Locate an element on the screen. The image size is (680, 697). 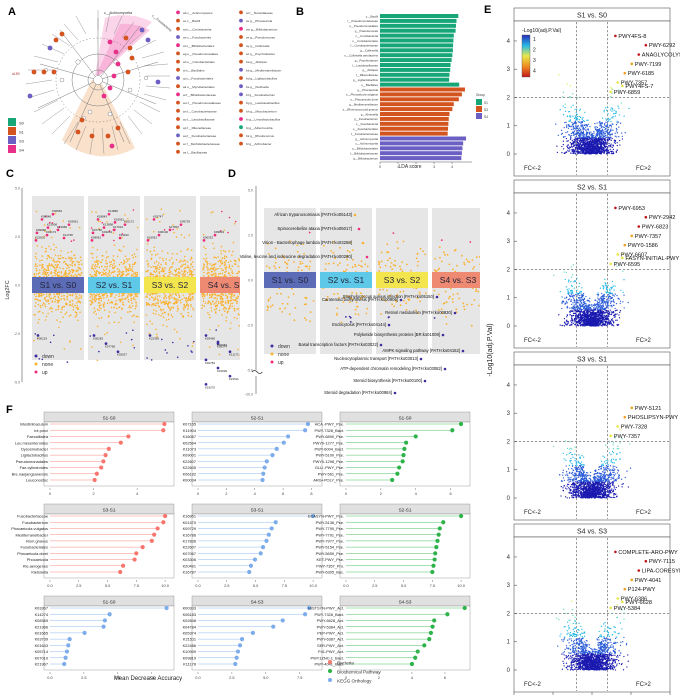
panel-e-ytick: 1 is located at coordinates (509, 127).